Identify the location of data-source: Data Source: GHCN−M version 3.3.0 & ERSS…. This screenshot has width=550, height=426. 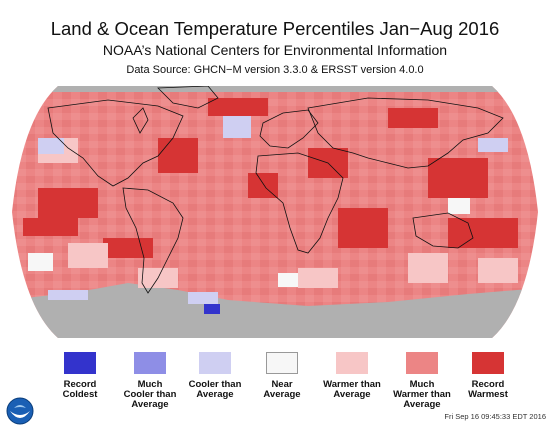
(275, 70).